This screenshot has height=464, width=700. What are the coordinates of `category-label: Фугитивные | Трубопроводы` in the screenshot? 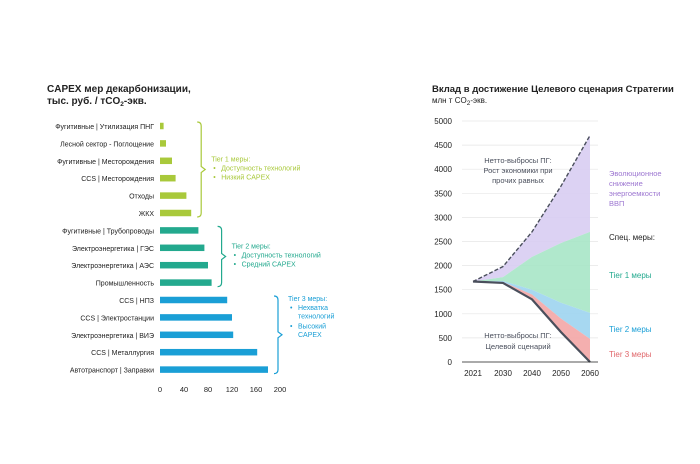 It's located at (108, 231).